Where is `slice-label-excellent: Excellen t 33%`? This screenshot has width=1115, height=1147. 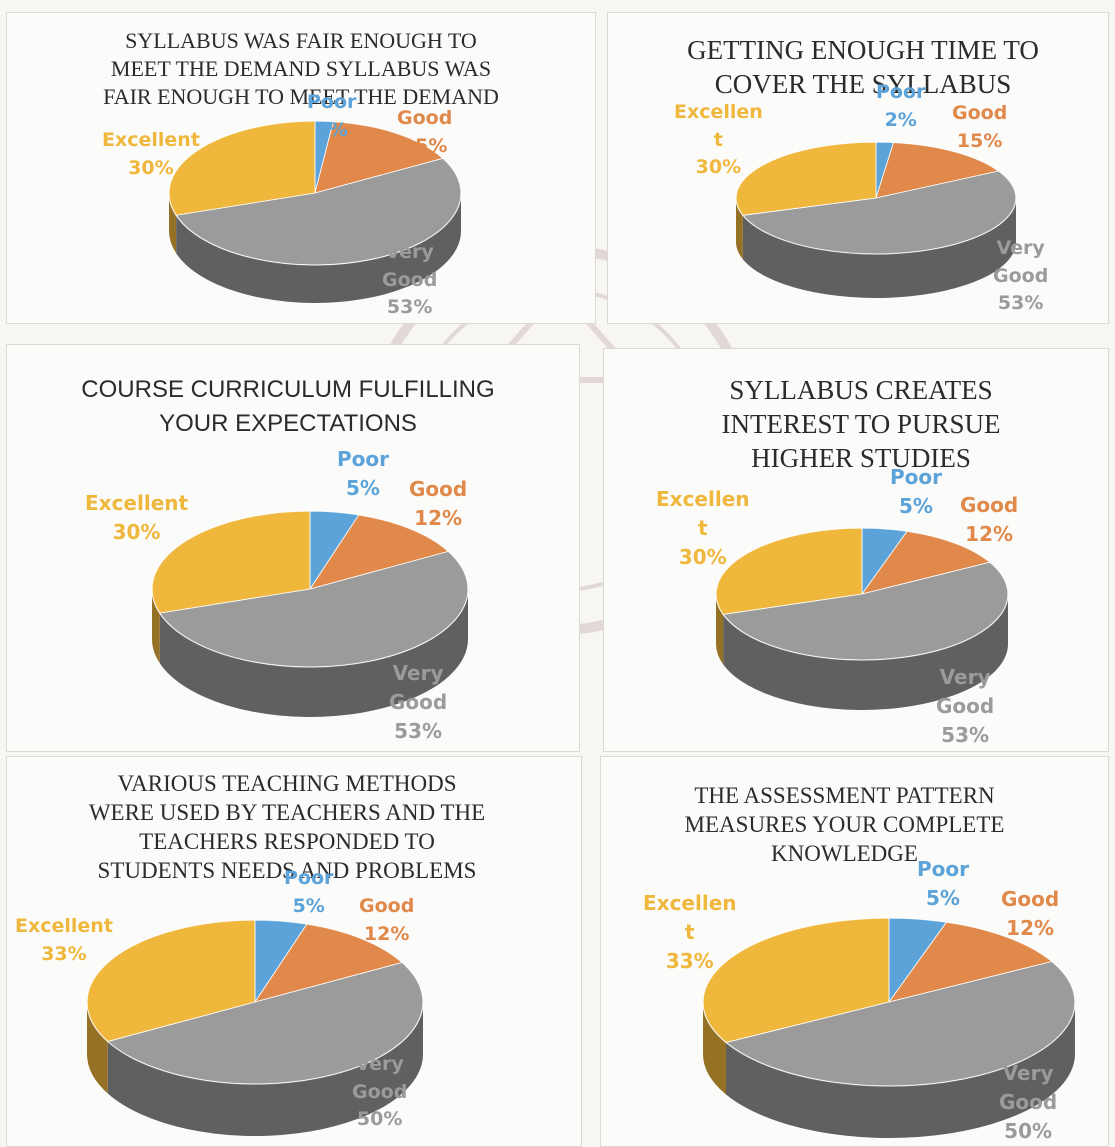
slice-label-excellent: Excellen t 33% is located at coordinates (690, 932).